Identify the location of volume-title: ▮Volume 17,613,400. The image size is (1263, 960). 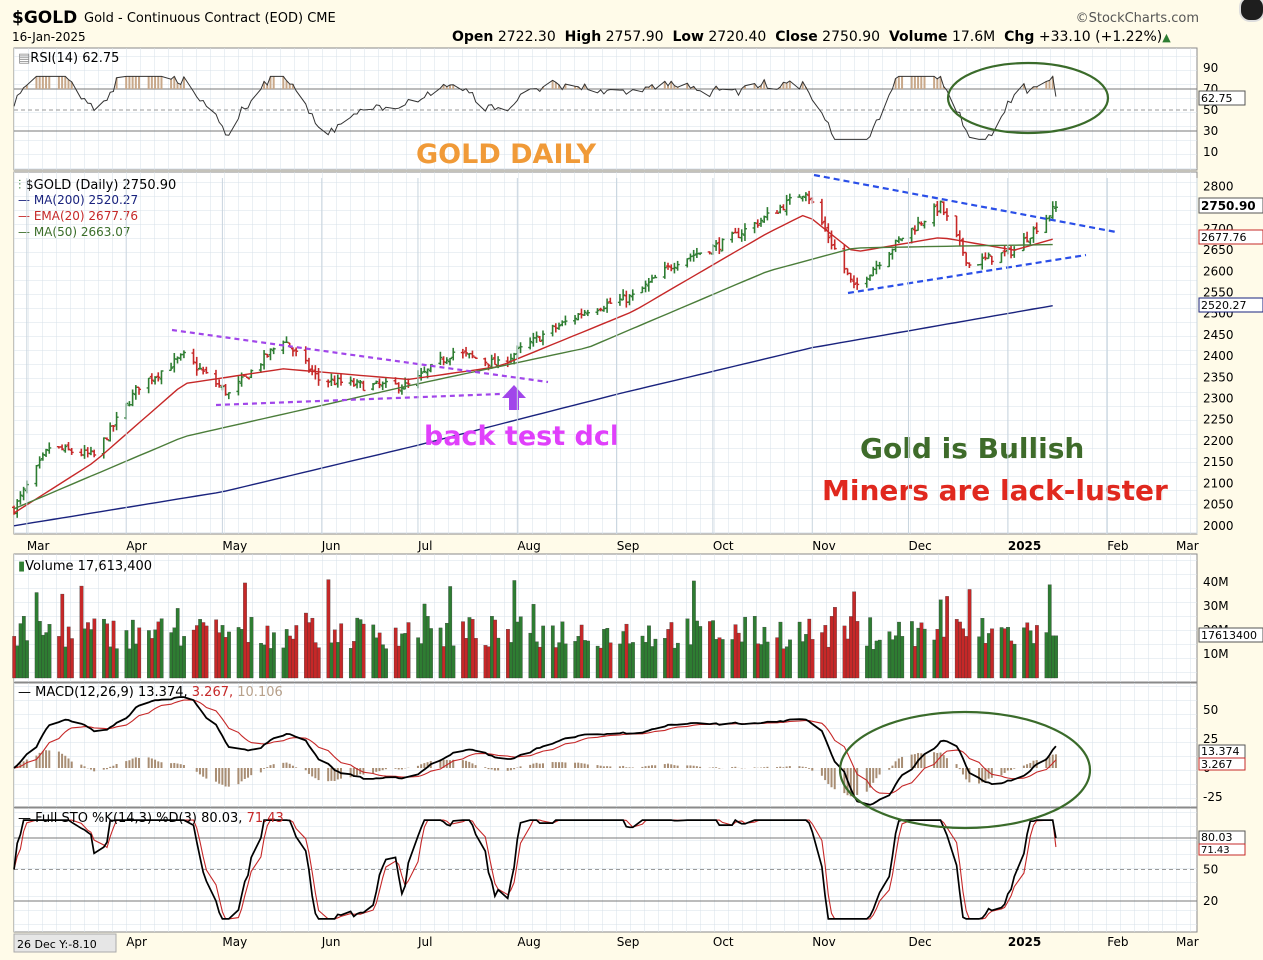
(85, 566).